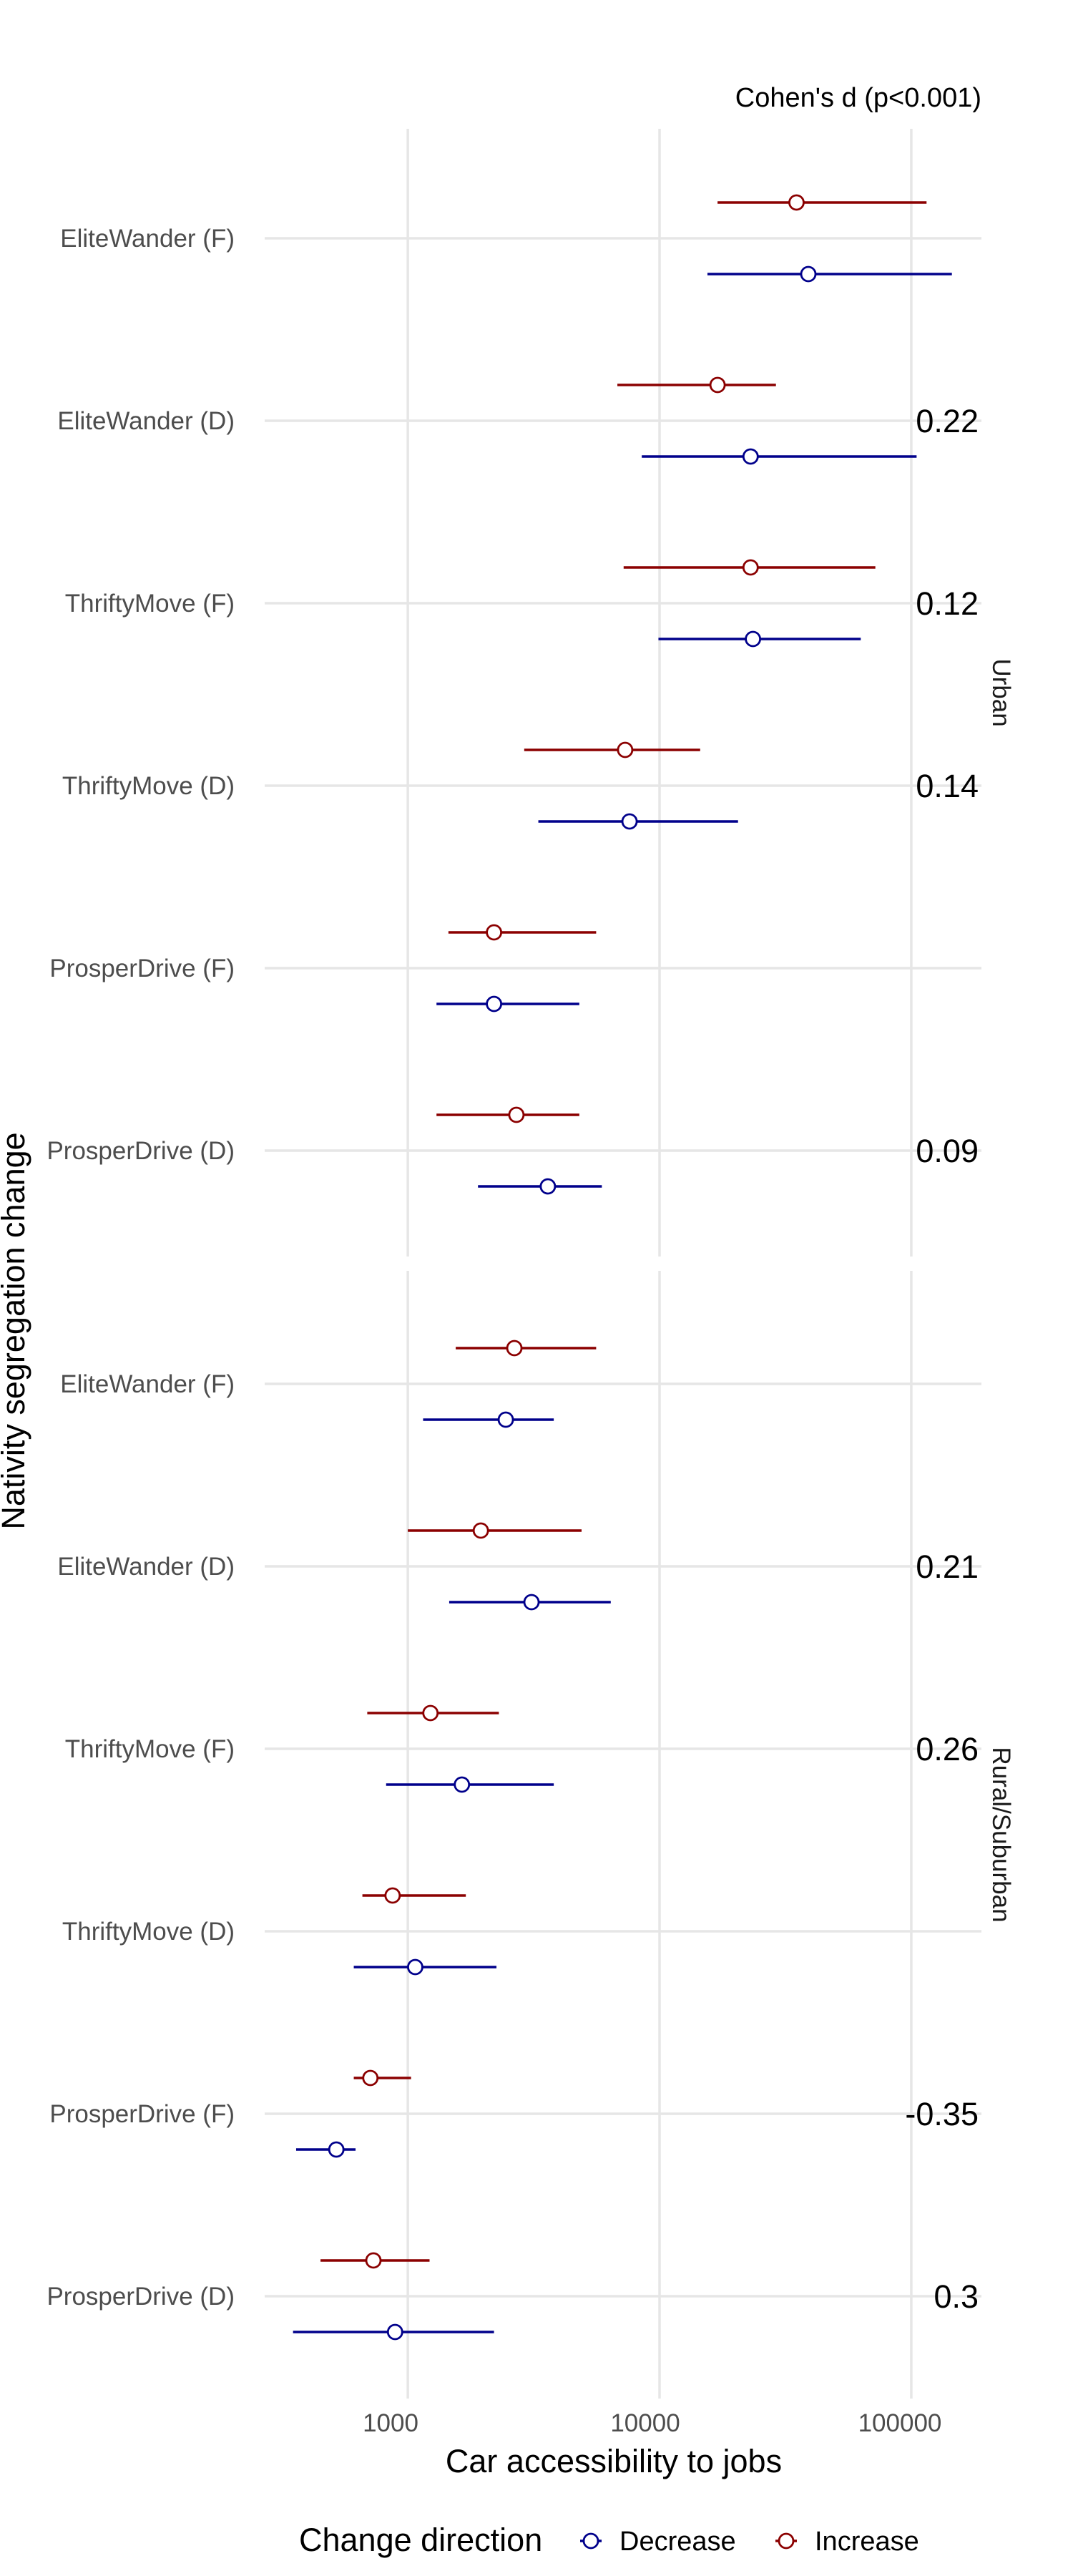 The width and height of the screenshot is (1073, 2576). What do you see at coordinates (677, 2542) in the screenshot?
I see `legend-label: Decrease` at bounding box center [677, 2542].